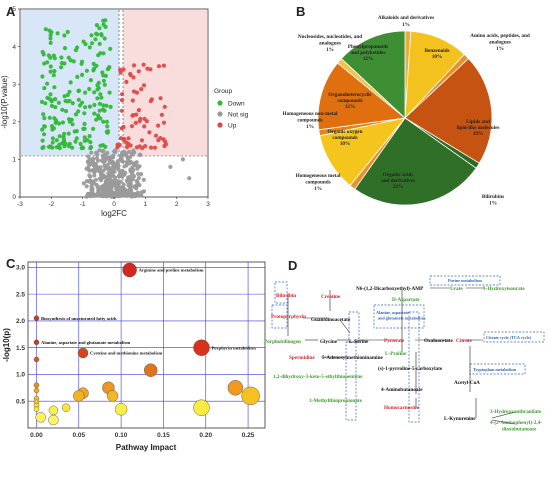  What do you see at coordinates (14, 160) in the screenshot?
I see `volcano-y-tick-label: 1` at bounding box center [14, 160].